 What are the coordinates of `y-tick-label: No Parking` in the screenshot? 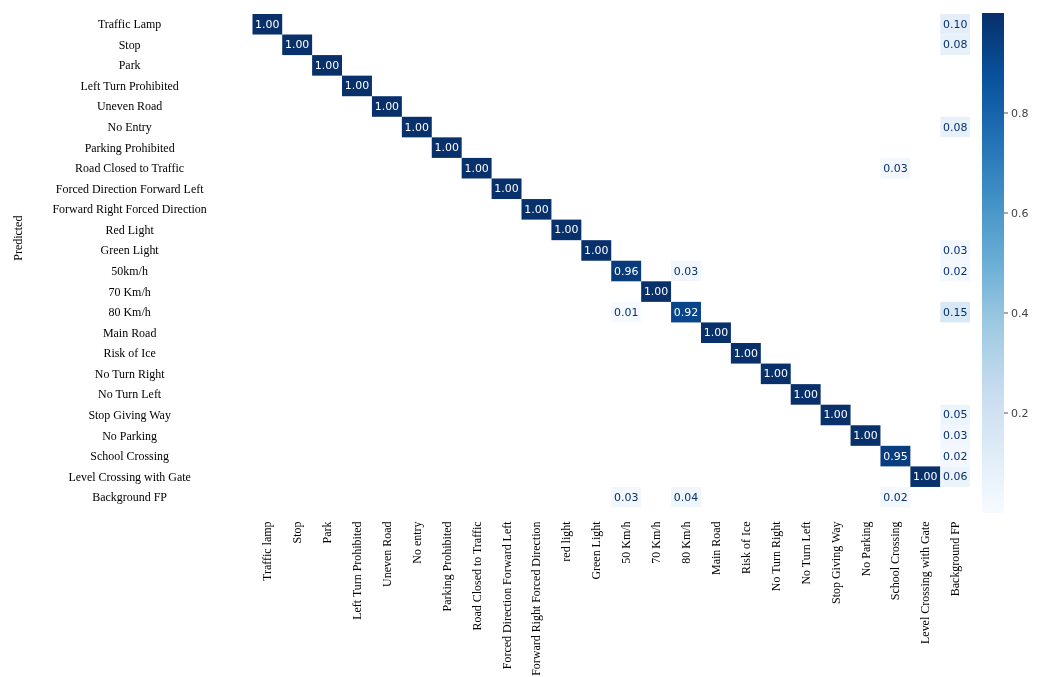 It's located at (130, 435).